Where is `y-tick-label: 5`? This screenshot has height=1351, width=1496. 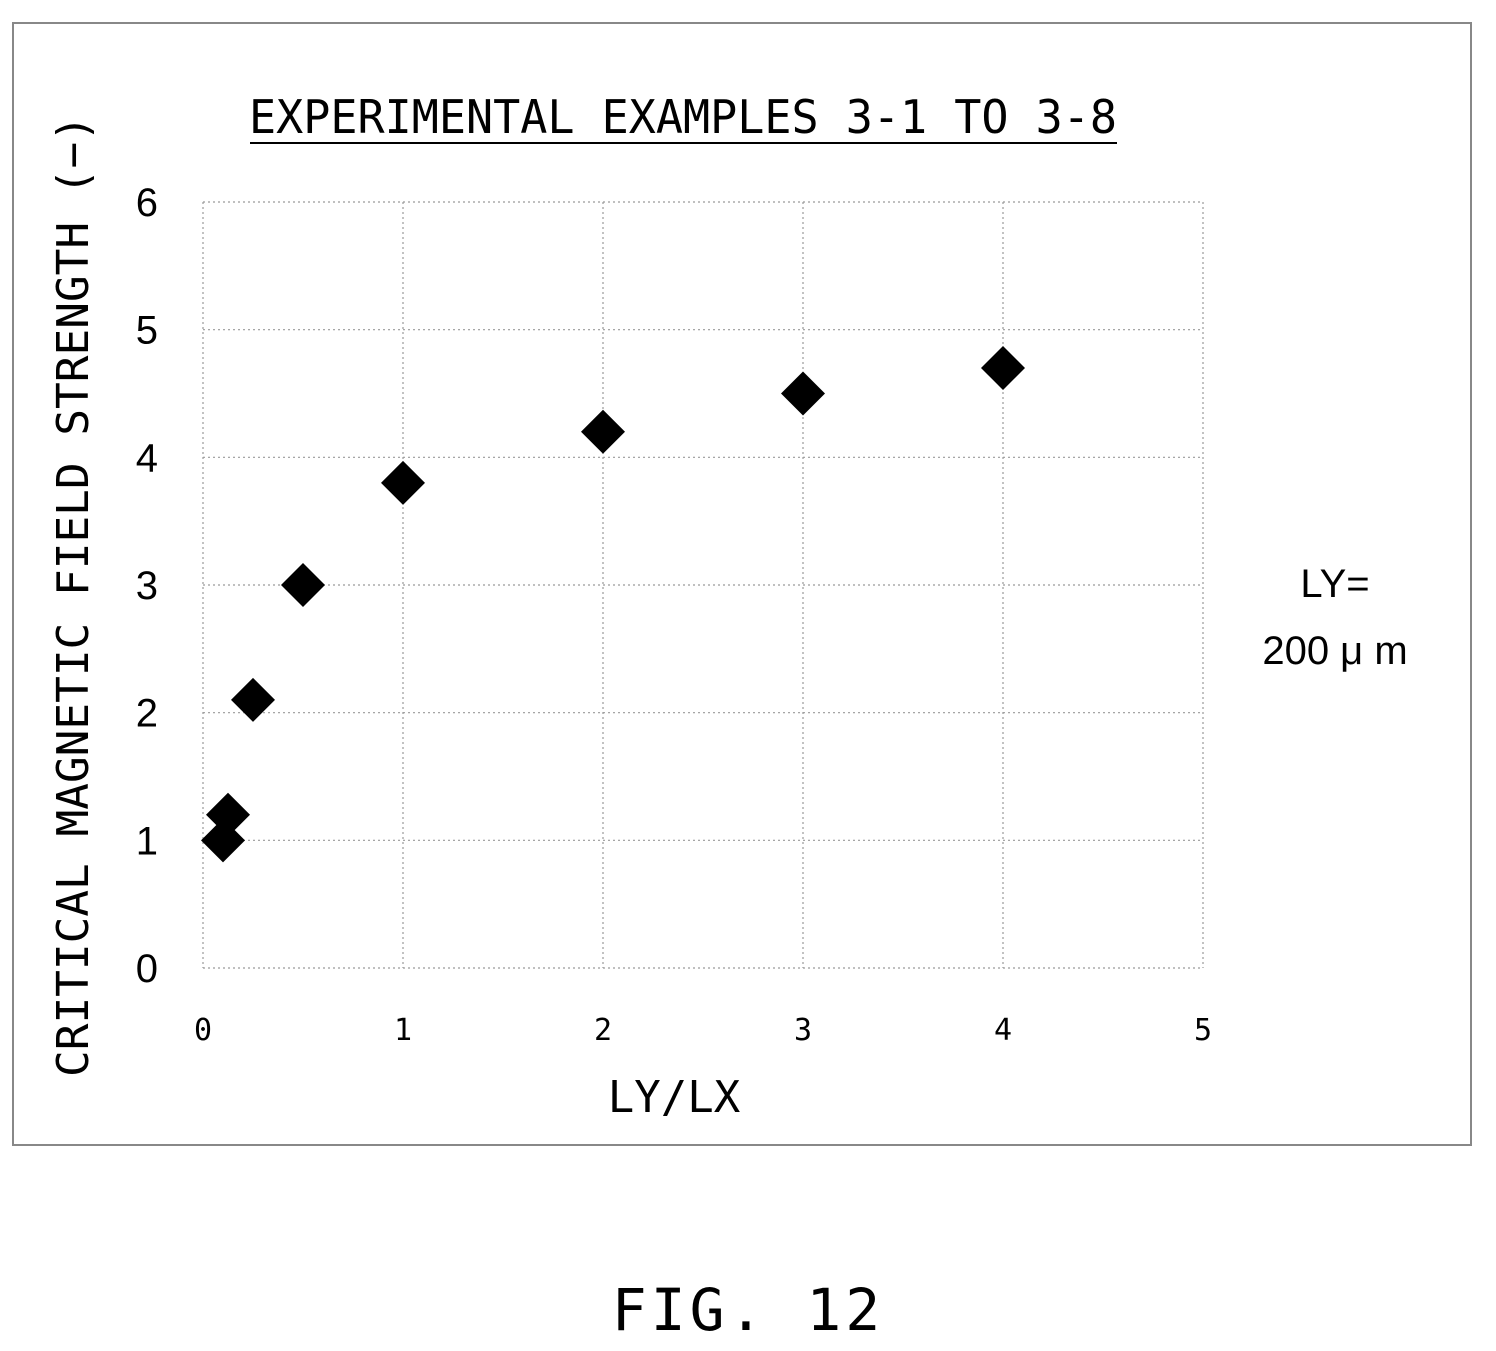 y-tick-label: 5 is located at coordinates (147, 331).